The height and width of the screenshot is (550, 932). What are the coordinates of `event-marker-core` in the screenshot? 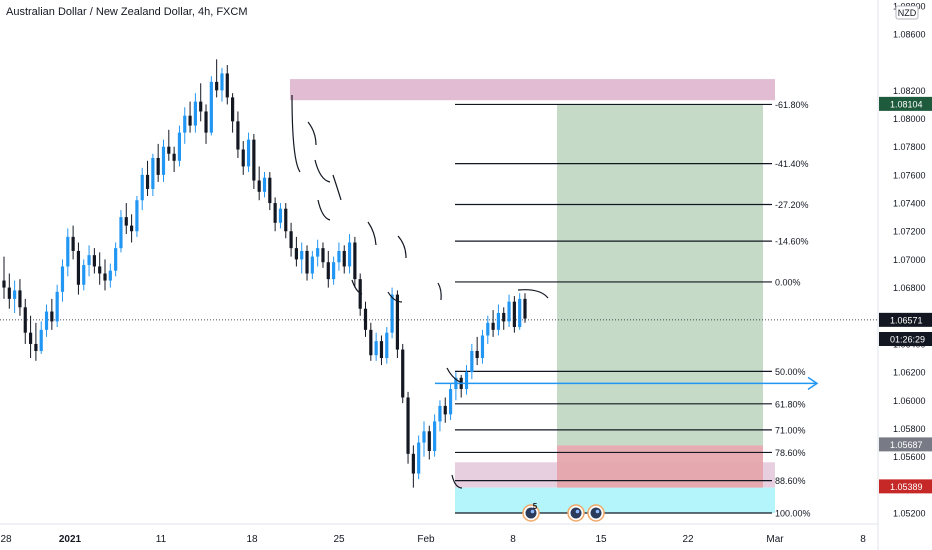 It's located at (576, 513).